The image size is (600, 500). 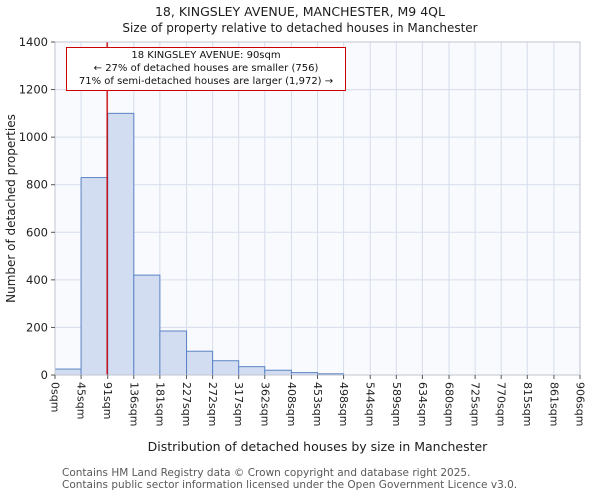 What do you see at coordinates (37, 327) in the screenshot?
I see `y-tick-label: 200` at bounding box center [37, 327].